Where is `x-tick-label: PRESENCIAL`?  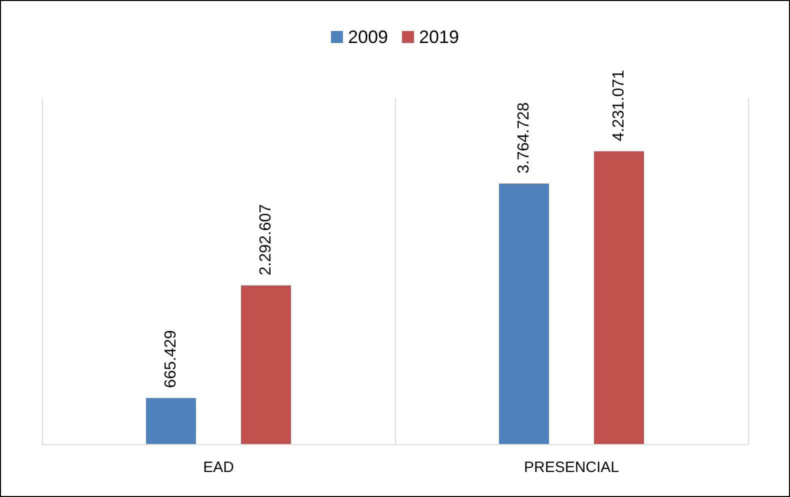
x-tick-label: PRESENCIAL is located at coordinates (572, 467).